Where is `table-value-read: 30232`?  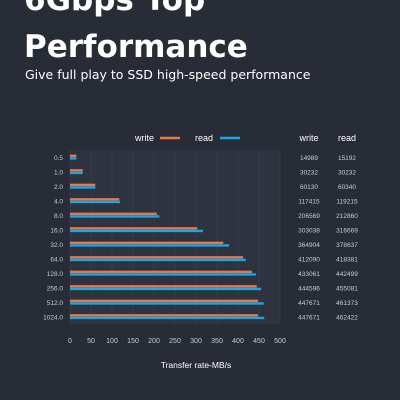
table-value-read: 30232 is located at coordinates (347, 172).